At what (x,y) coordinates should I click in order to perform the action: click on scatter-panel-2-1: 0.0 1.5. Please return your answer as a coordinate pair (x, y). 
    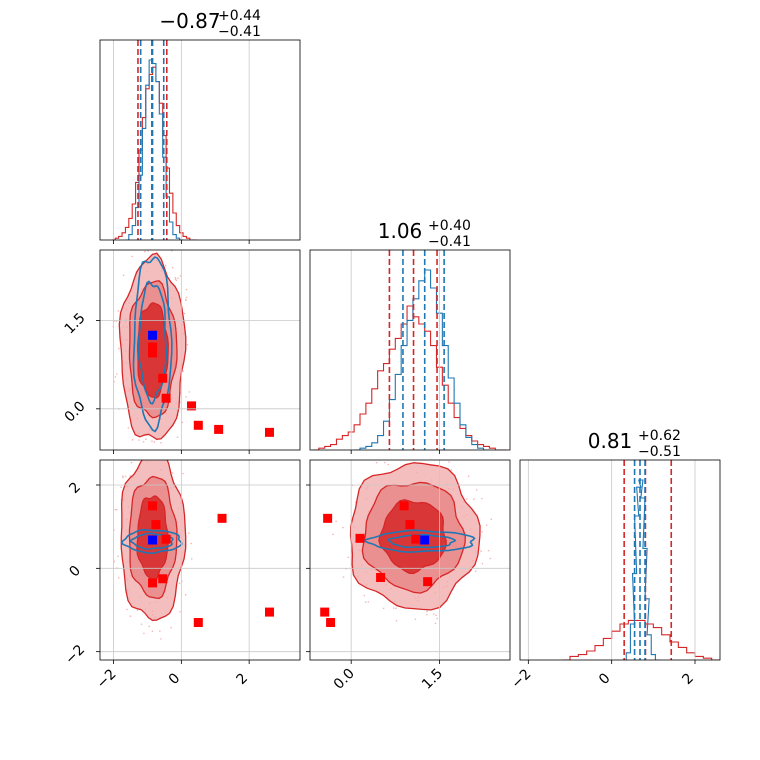
    Looking at the image, I should click on (408, 572).